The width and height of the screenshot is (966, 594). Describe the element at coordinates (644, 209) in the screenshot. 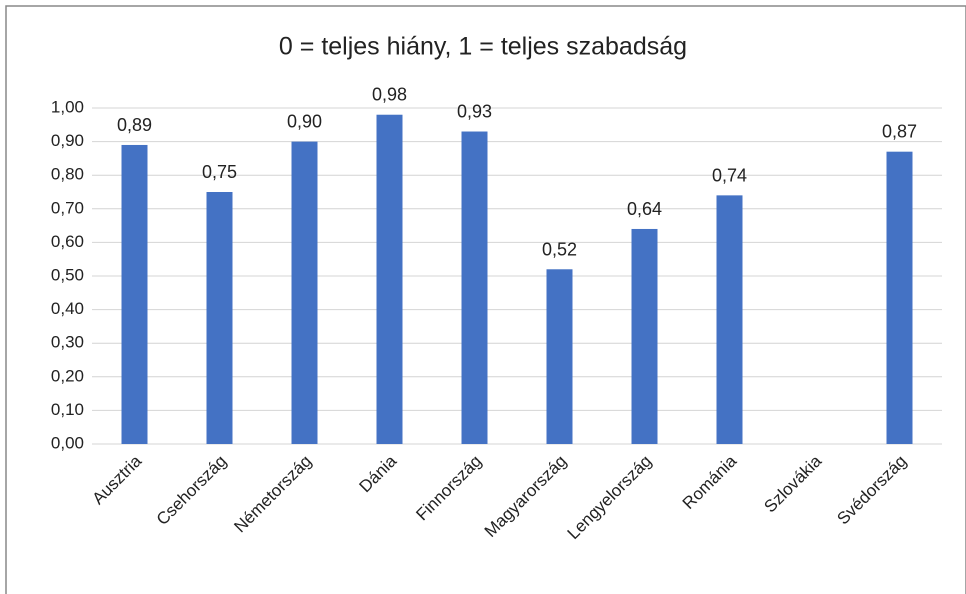

I see `data-label: 0,64` at that location.